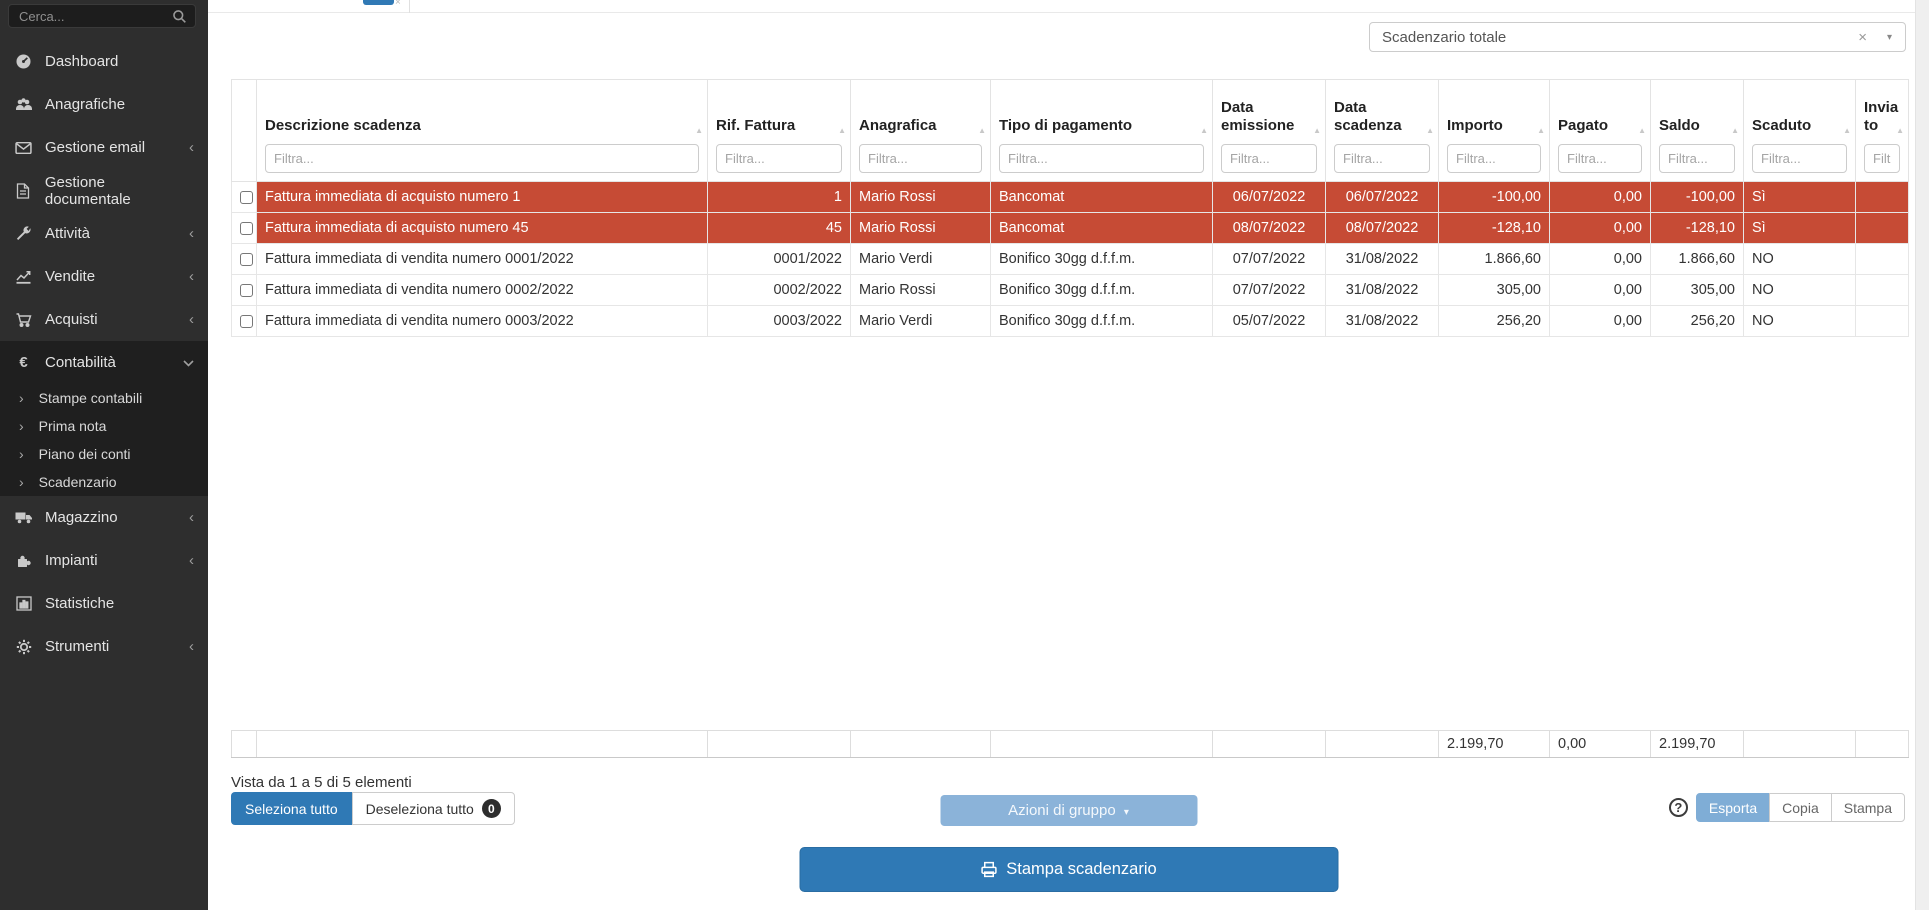 The height and width of the screenshot is (910, 1929). What do you see at coordinates (104, 319) in the screenshot?
I see `sidebar-item-acquisti: Acquisti ‹` at bounding box center [104, 319].